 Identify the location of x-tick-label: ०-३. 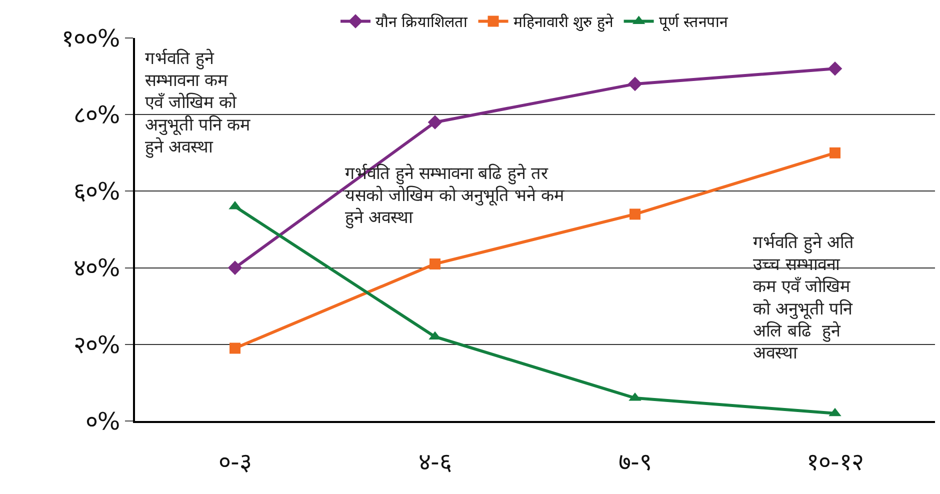
(235, 462).